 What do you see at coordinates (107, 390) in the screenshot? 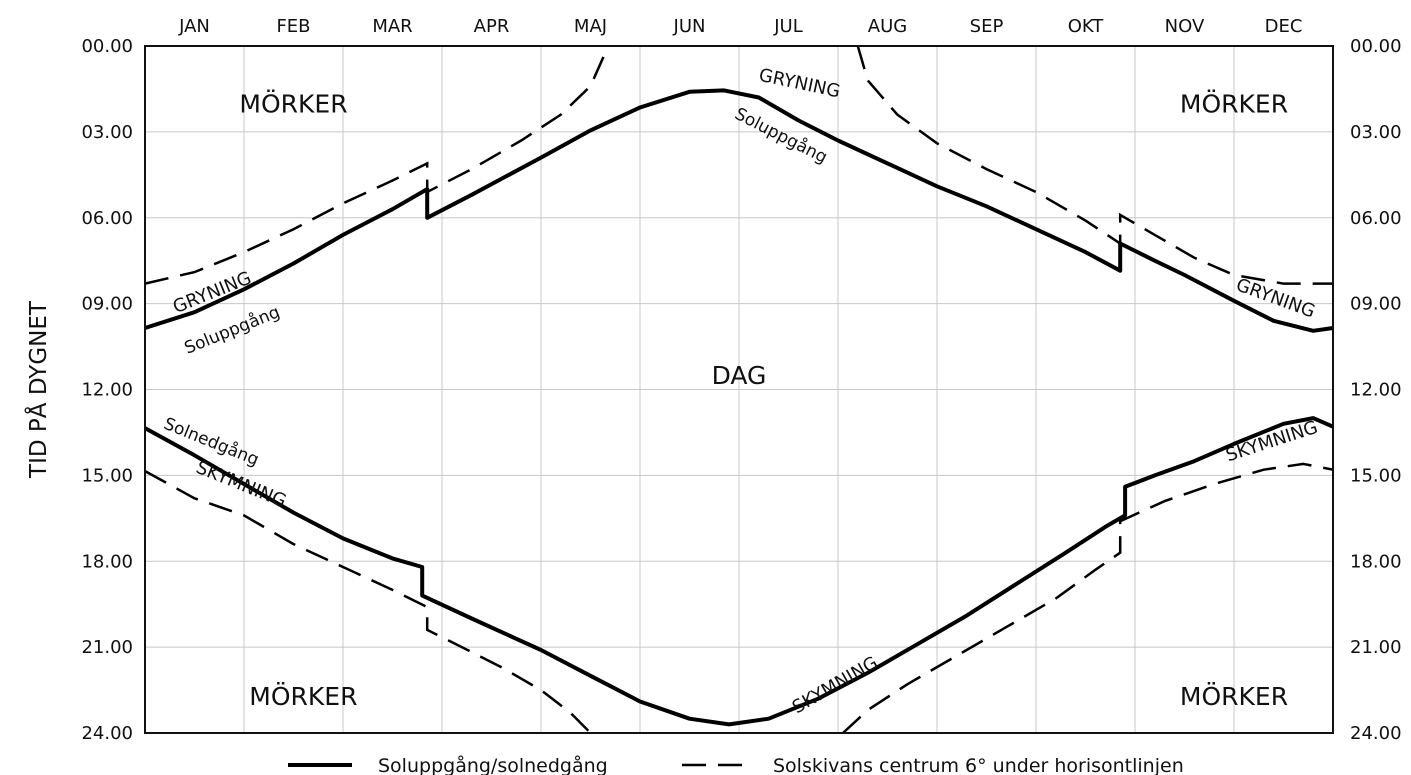
I see `y-tick-label-left: 12.00` at bounding box center [107, 390].